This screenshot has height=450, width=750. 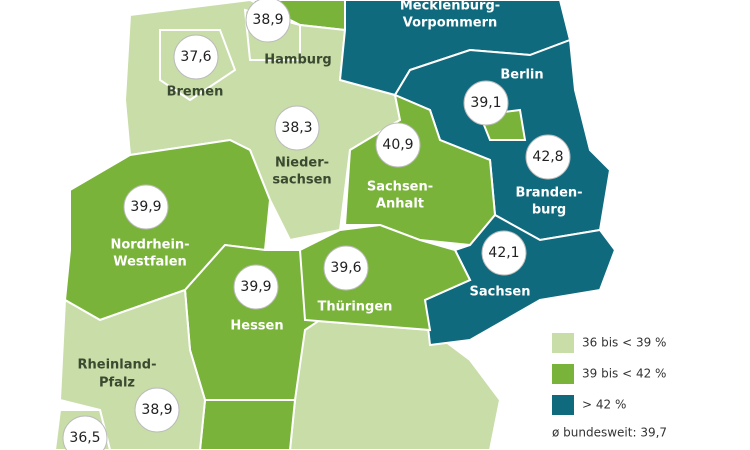 I want to click on state-name: Thüringen, so click(x=355, y=307).